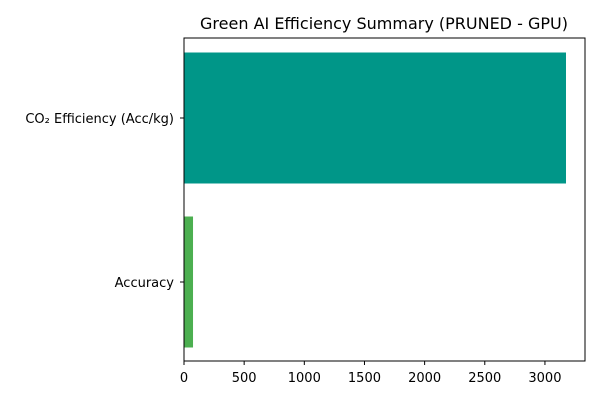 Image resolution: width=600 pixels, height=400 pixels. I want to click on x-tick-label: 3000, so click(544, 378).